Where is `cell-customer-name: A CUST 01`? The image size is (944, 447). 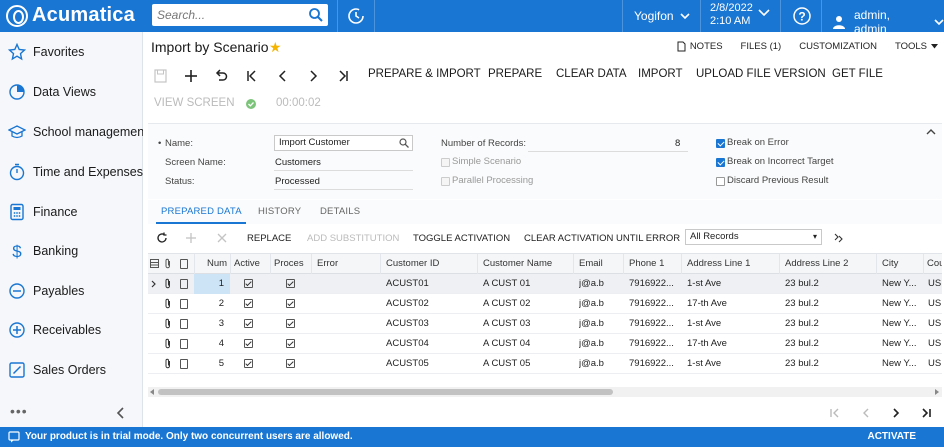 cell-customer-name: A CUST 01 is located at coordinates (507, 283).